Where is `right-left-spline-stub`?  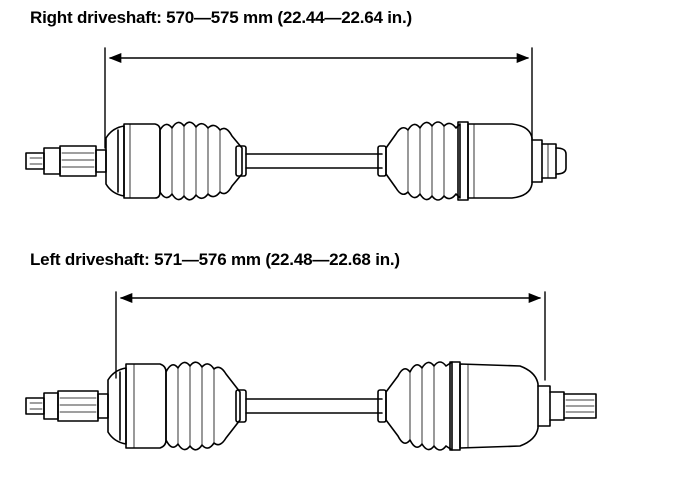 right-left-spline-stub is located at coordinates (66, 161).